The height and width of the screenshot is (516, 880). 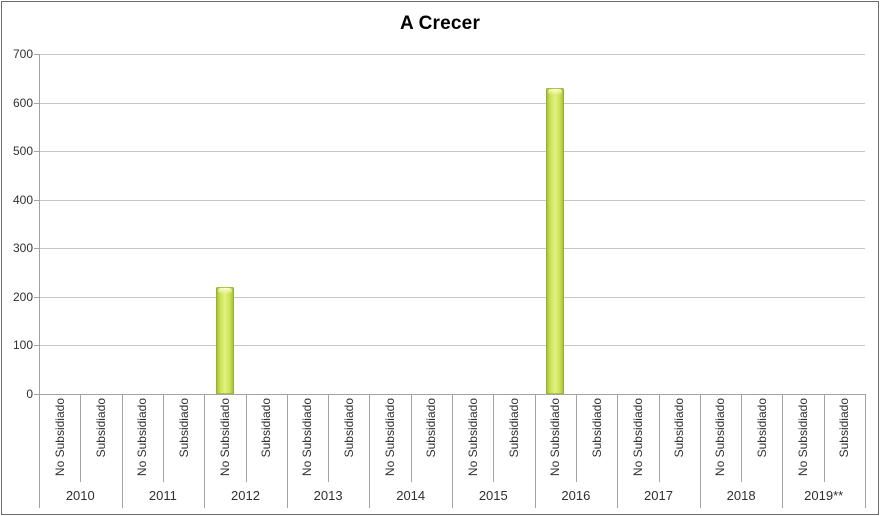 What do you see at coordinates (22, 345) in the screenshot?
I see `y-tick-label: 100` at bounding box center [22, 345].